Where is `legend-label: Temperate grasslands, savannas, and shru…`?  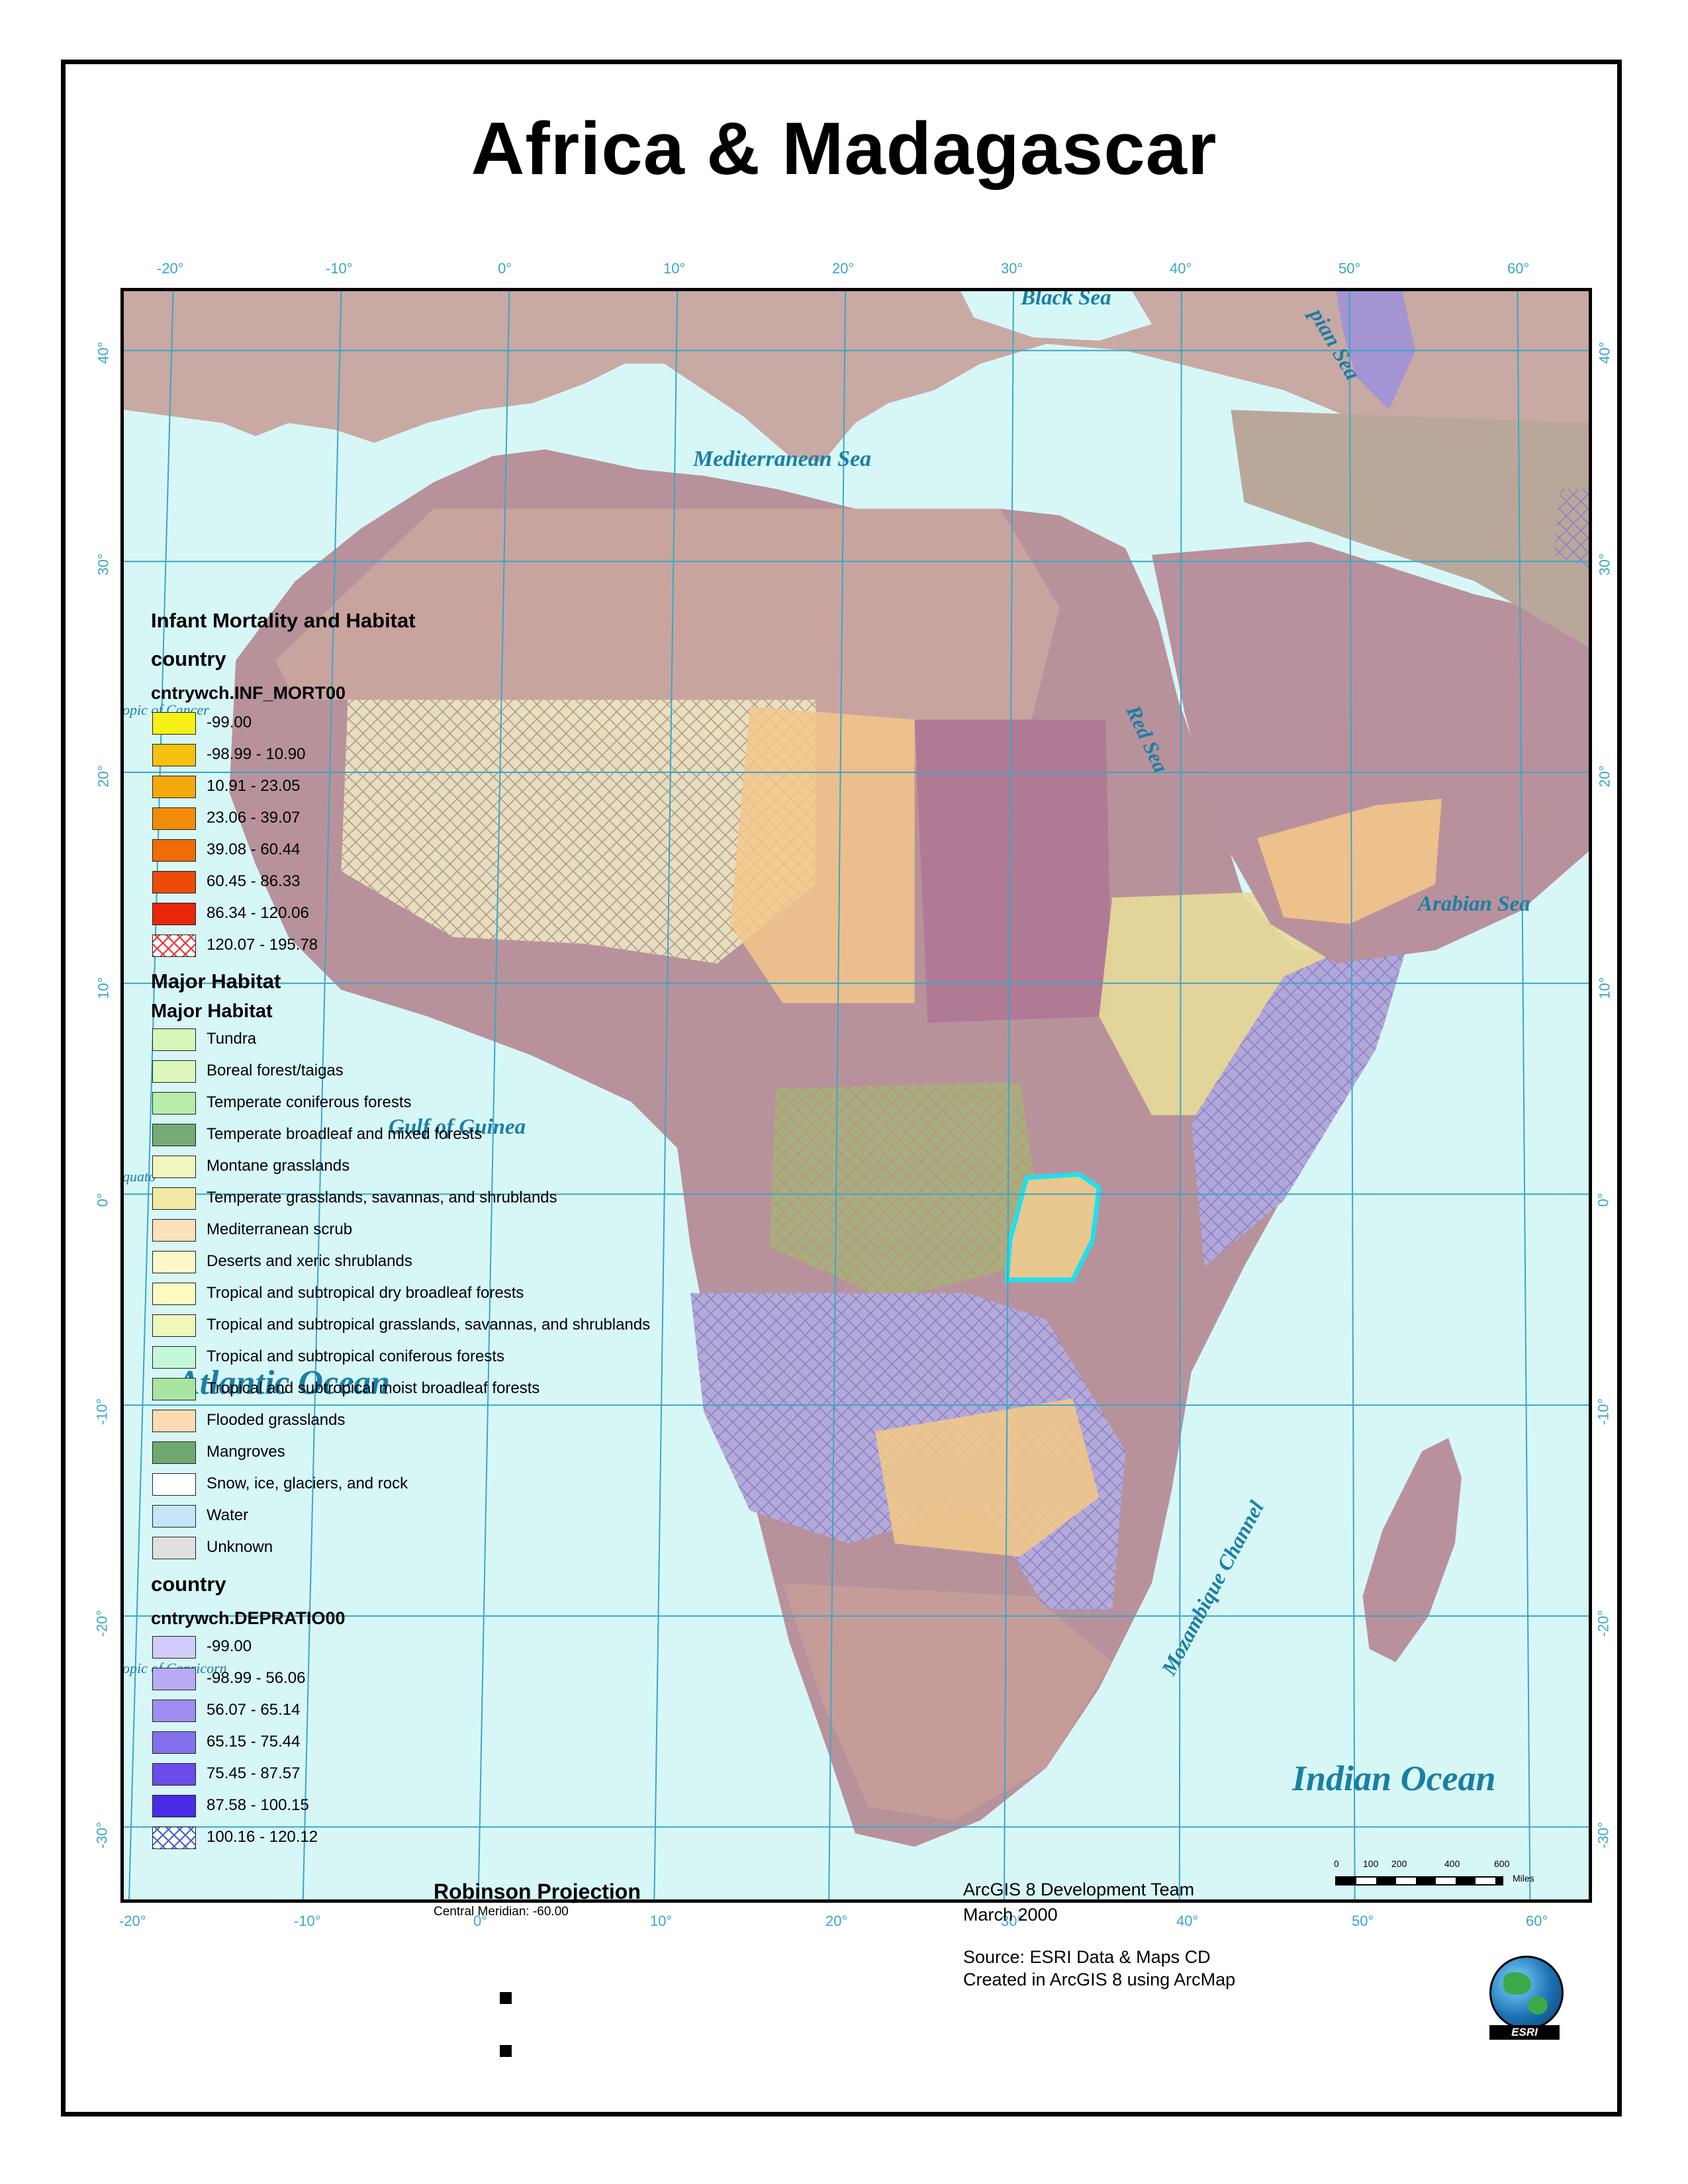
legend-label: Temperate grasslands, savannas, and shru… is located at coordinates (382, 1197).